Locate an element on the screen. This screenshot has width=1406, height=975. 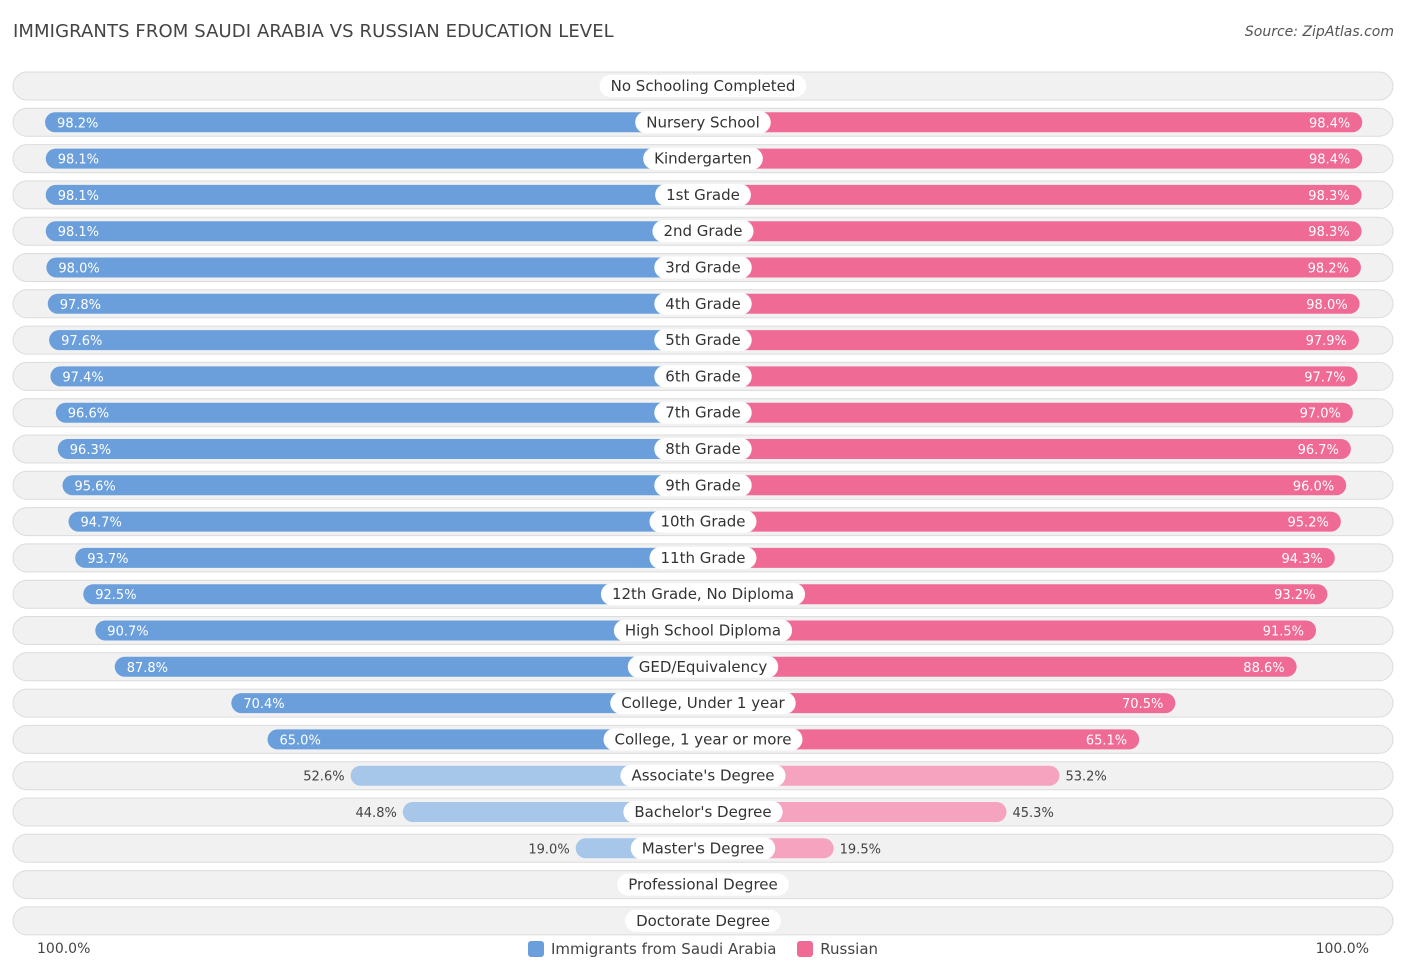
category-label-nursery-school: Nursery School is located at coordinates (703, 122).